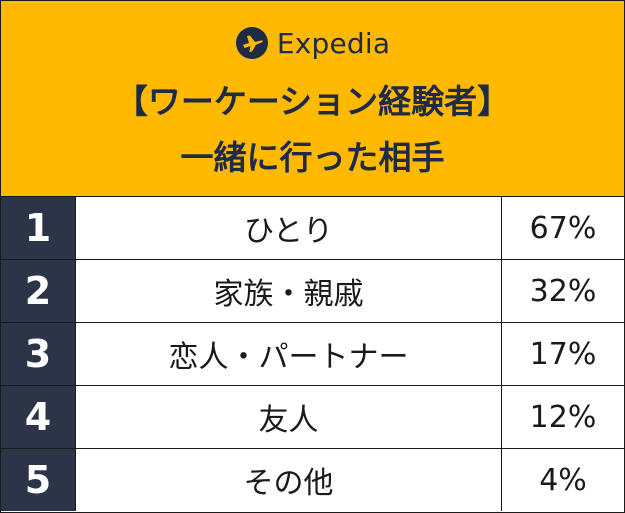 This screenshot has width=625, height=513. Describe the element at coordinates (563, 354) in the screenshot. I see `percent-cell: 17%` at that location.